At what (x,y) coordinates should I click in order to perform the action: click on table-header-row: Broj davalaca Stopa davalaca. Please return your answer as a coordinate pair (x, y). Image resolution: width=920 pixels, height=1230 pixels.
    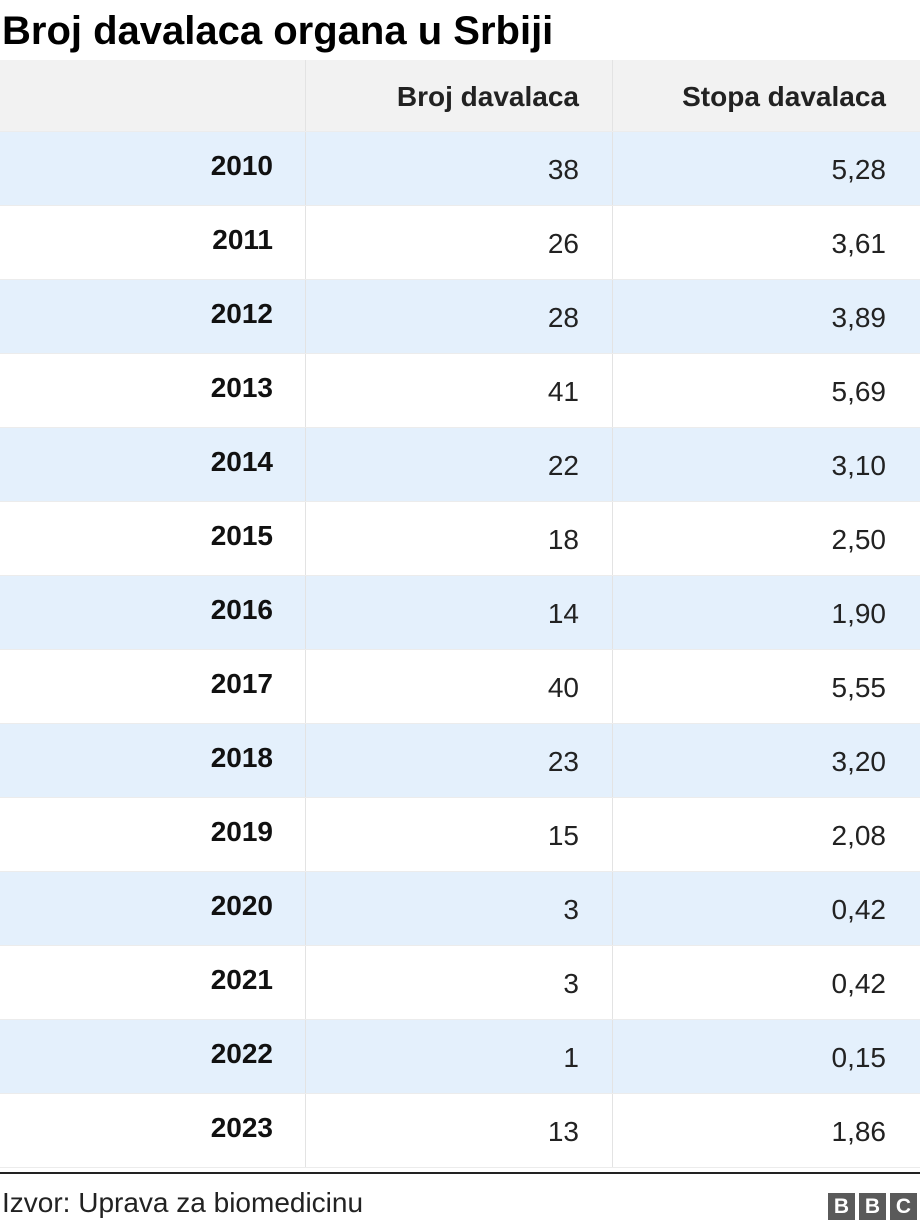
    Looking at the image, I should click on (460, 96).